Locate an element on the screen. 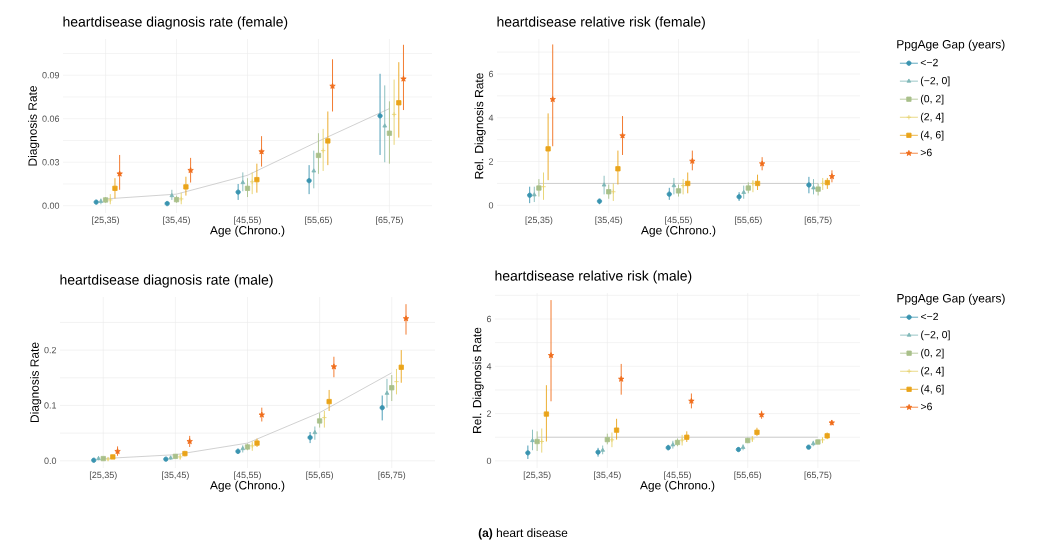 The image size is (1046, 545). y-tick-label: 0.03 is located at coordinates (51, 162).